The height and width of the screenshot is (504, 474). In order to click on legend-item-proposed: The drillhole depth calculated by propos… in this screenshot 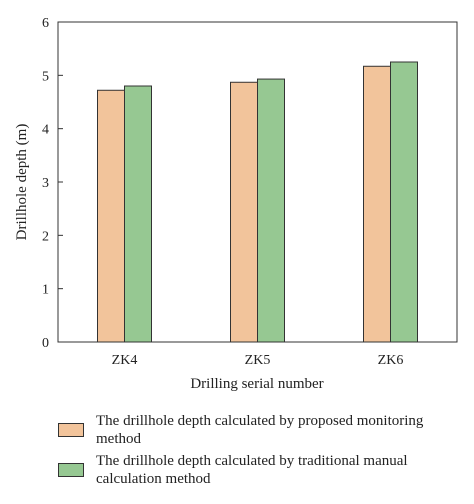, I will do `click(263, 432)`.